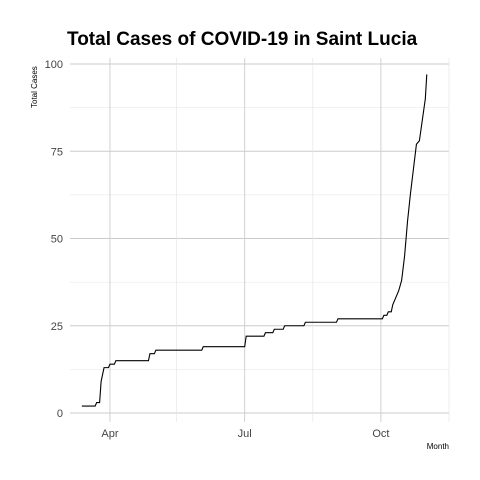 Image resolution: width=480 pixels, height=480 pixels. Describe the element at coordinates (380, 434) in the screenshot. I see `x-tick-label: Oct` at that location.